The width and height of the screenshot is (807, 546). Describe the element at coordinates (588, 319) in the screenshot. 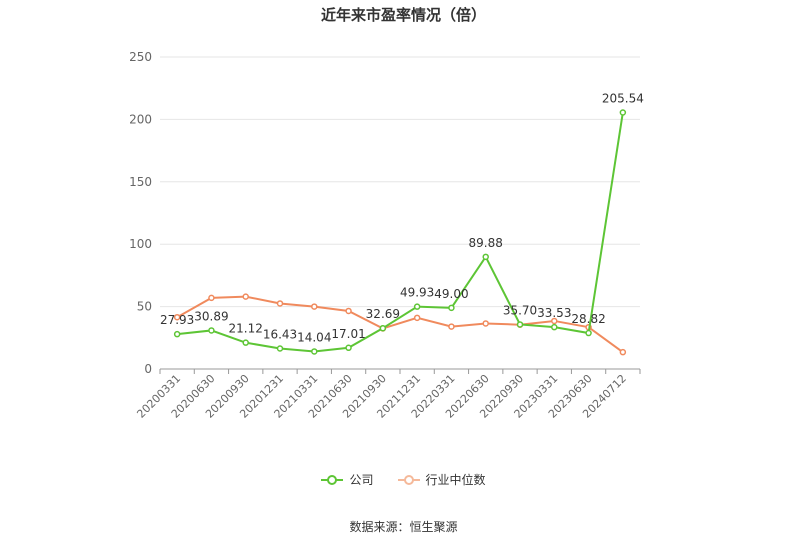

I see `data-label-company: 28.82` at that location.